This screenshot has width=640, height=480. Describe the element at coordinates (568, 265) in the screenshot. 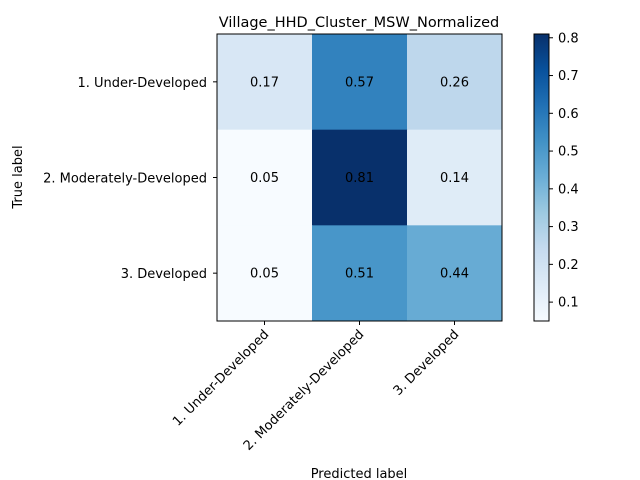

I see `colorbar-tick-label: 0.2` at that location.